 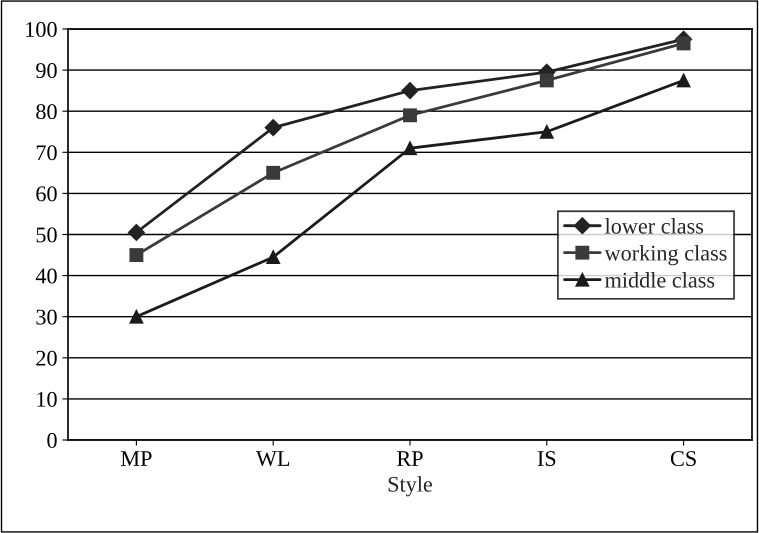 What do you see at coordinates (665, 255) in the screenshot?
I see `legend-label: working class` at bounding box center [665, 255].